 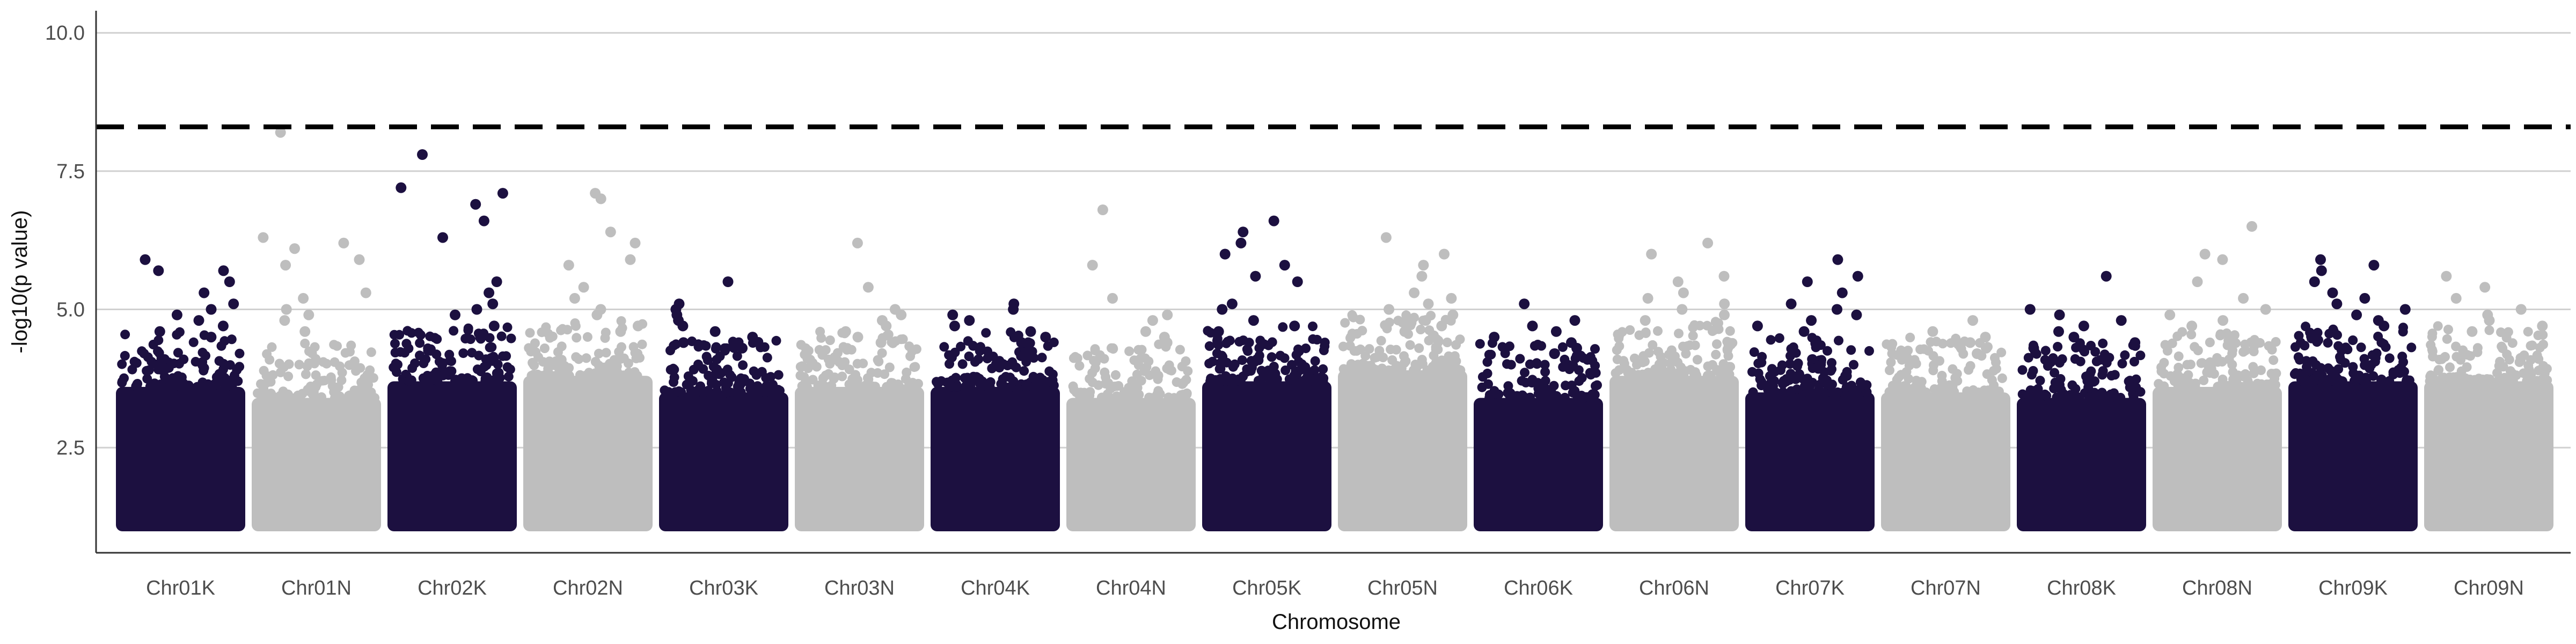 I want to click on x-tick-label-Chr06K: Chr06K, so click(x=1538, y=588).